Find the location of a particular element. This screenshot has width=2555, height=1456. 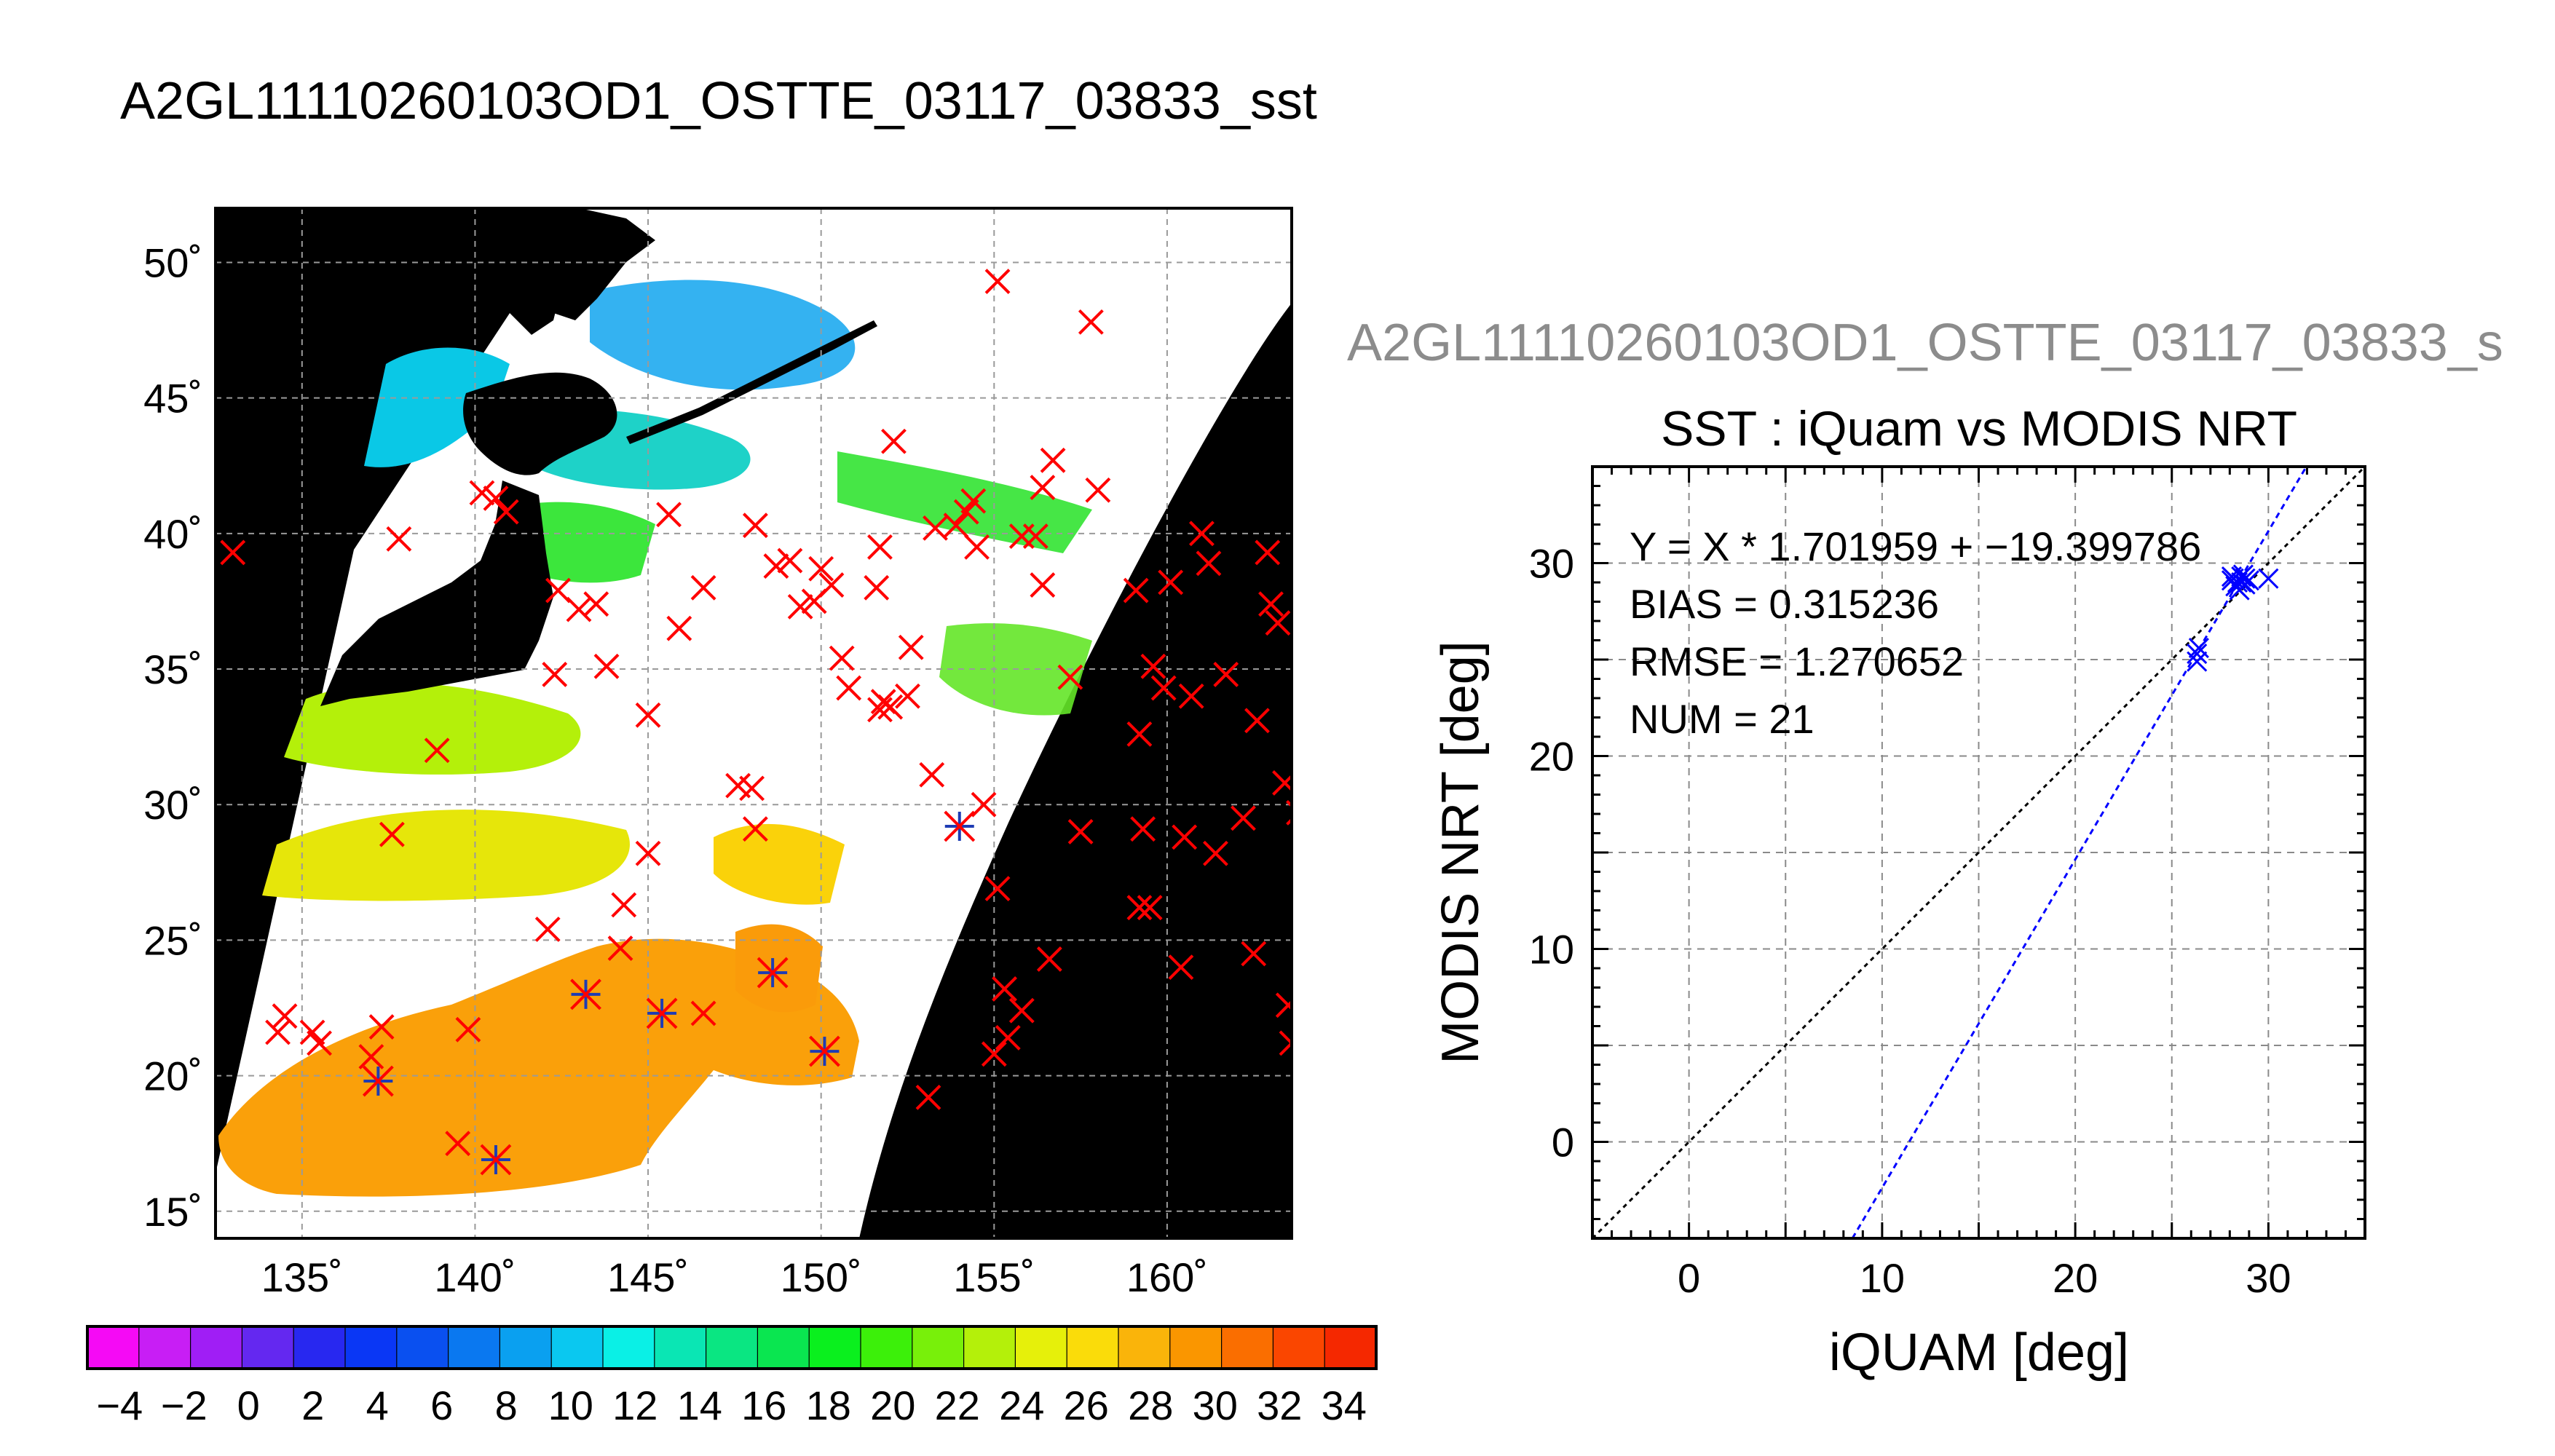

scatter-annotation-num: NUM = 21 is located at coordinates (1722, 719).